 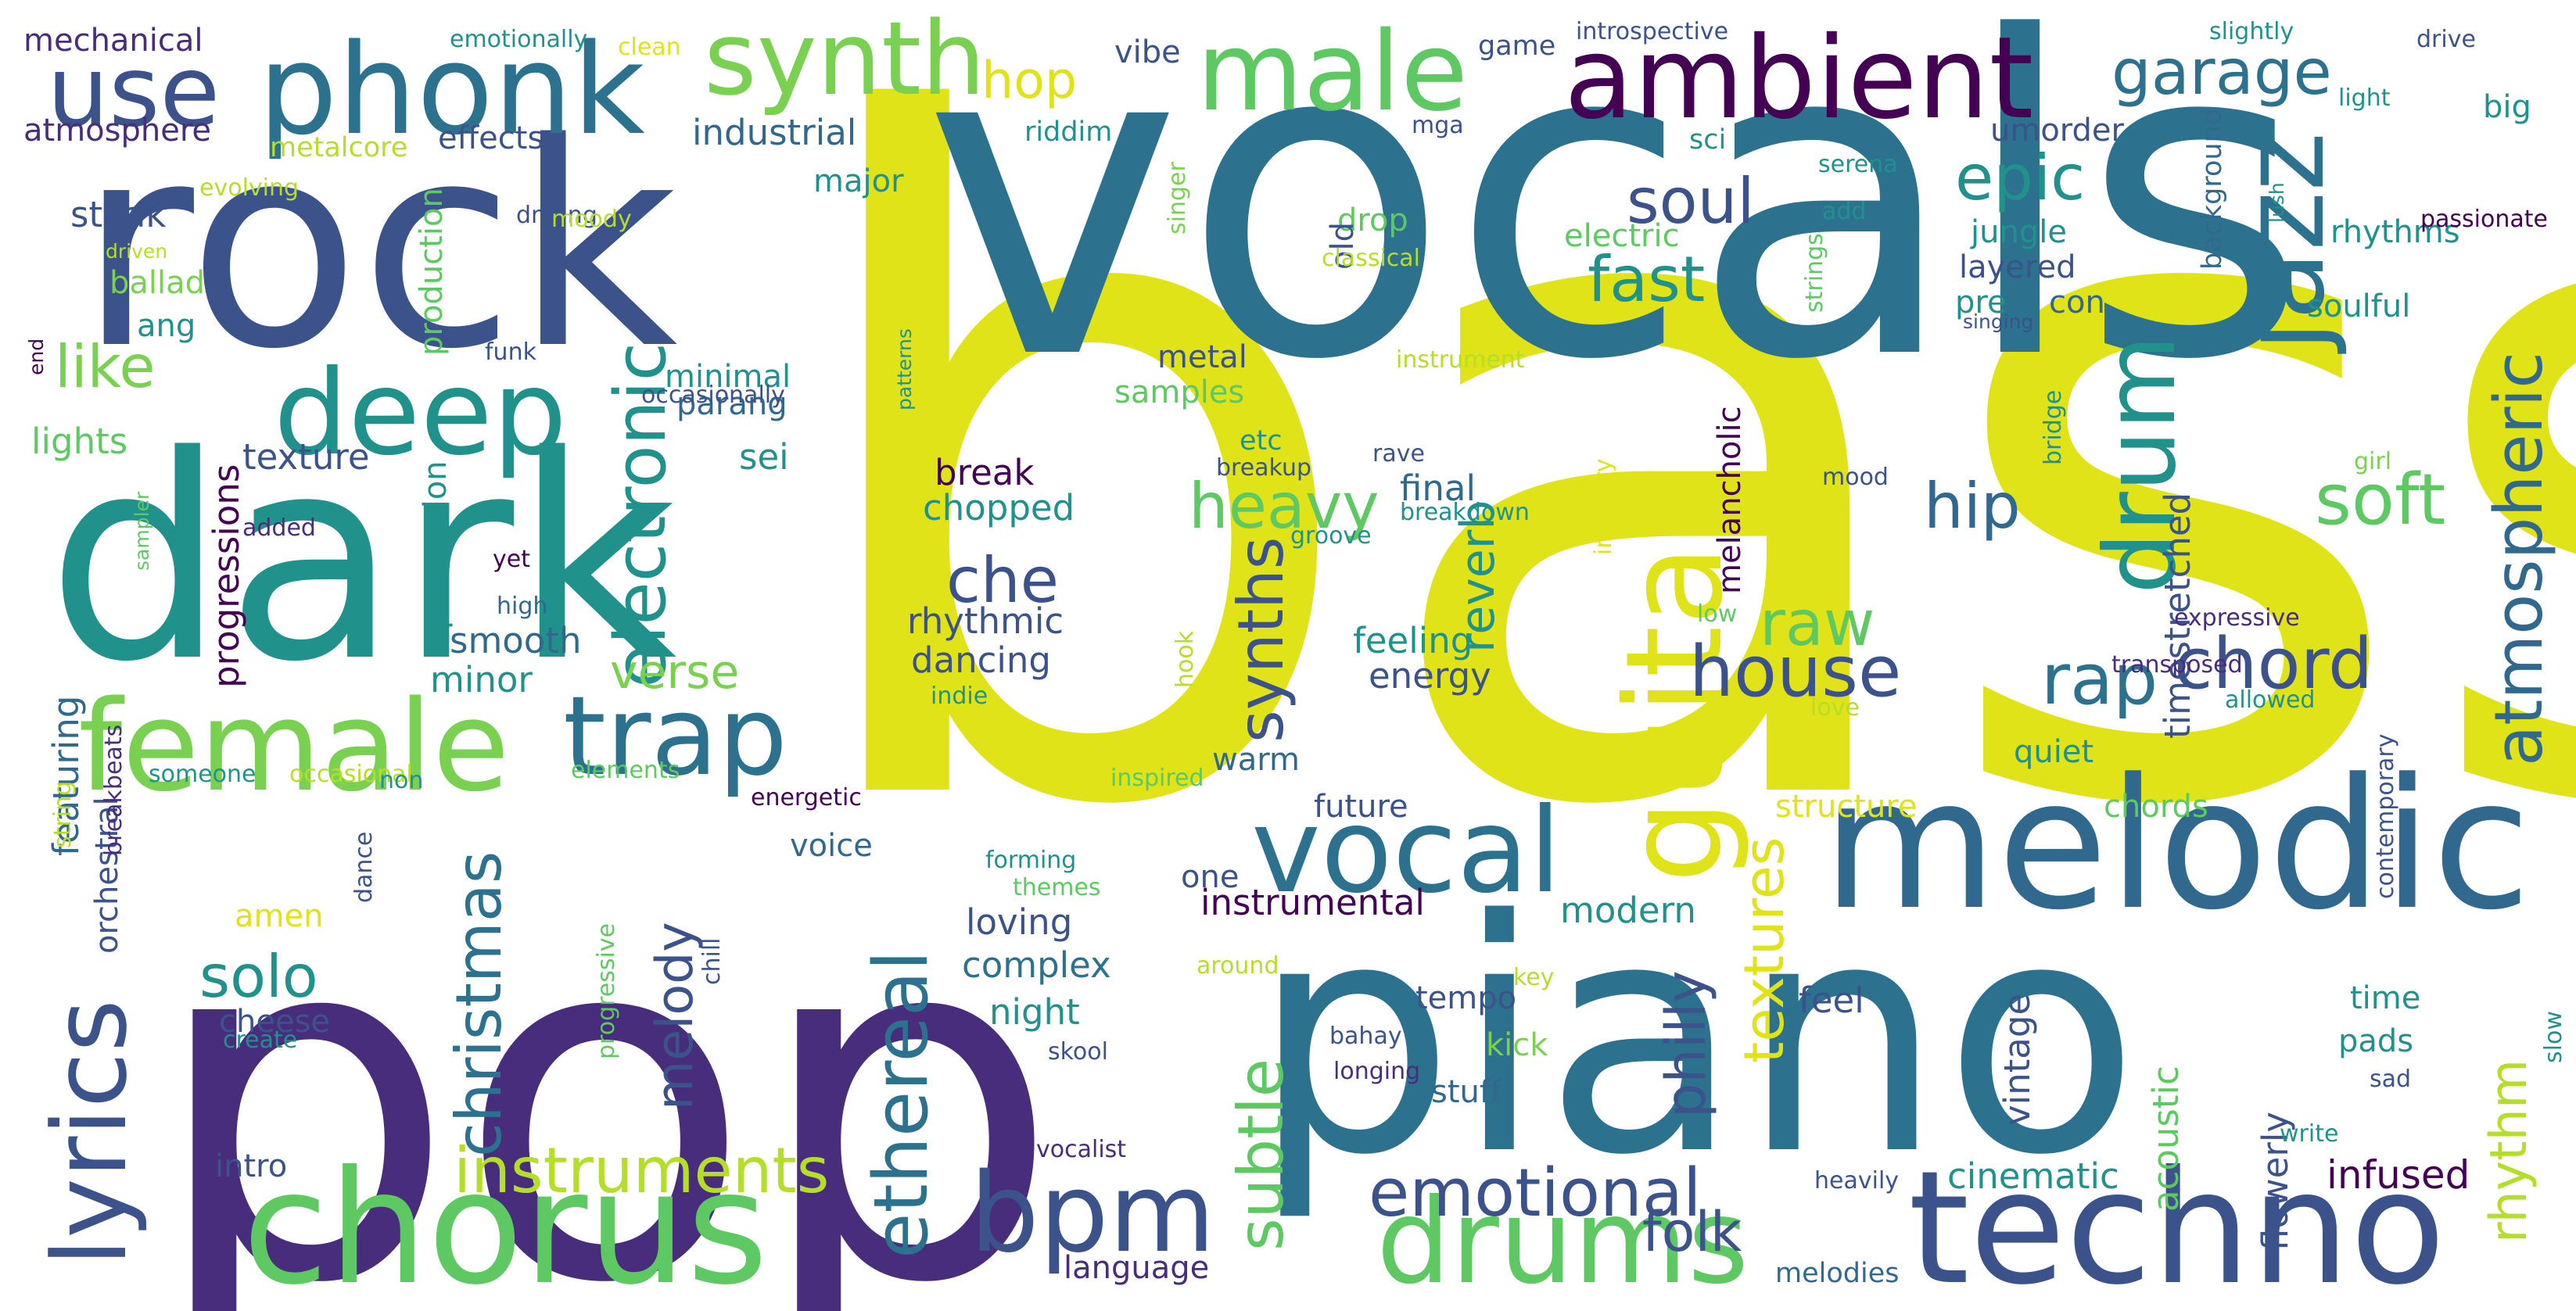 I want to click on word-vibe: vibe, so click(x=1147, y=52).